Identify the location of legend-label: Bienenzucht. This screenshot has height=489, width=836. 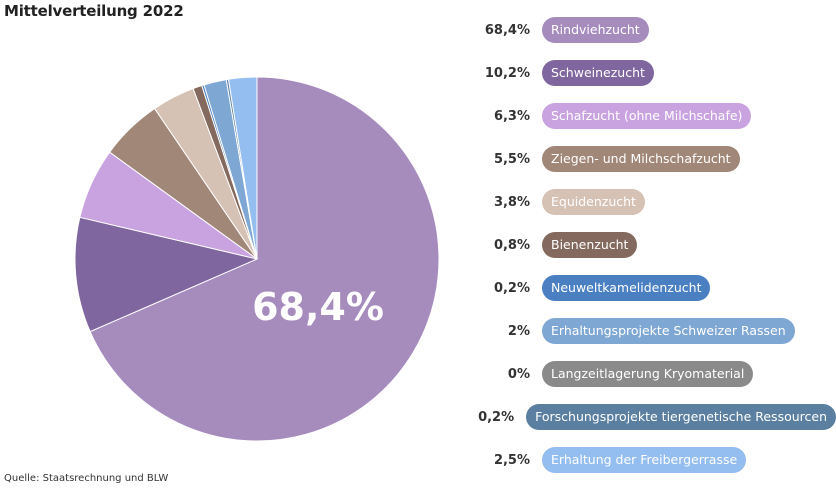
(590, 245).